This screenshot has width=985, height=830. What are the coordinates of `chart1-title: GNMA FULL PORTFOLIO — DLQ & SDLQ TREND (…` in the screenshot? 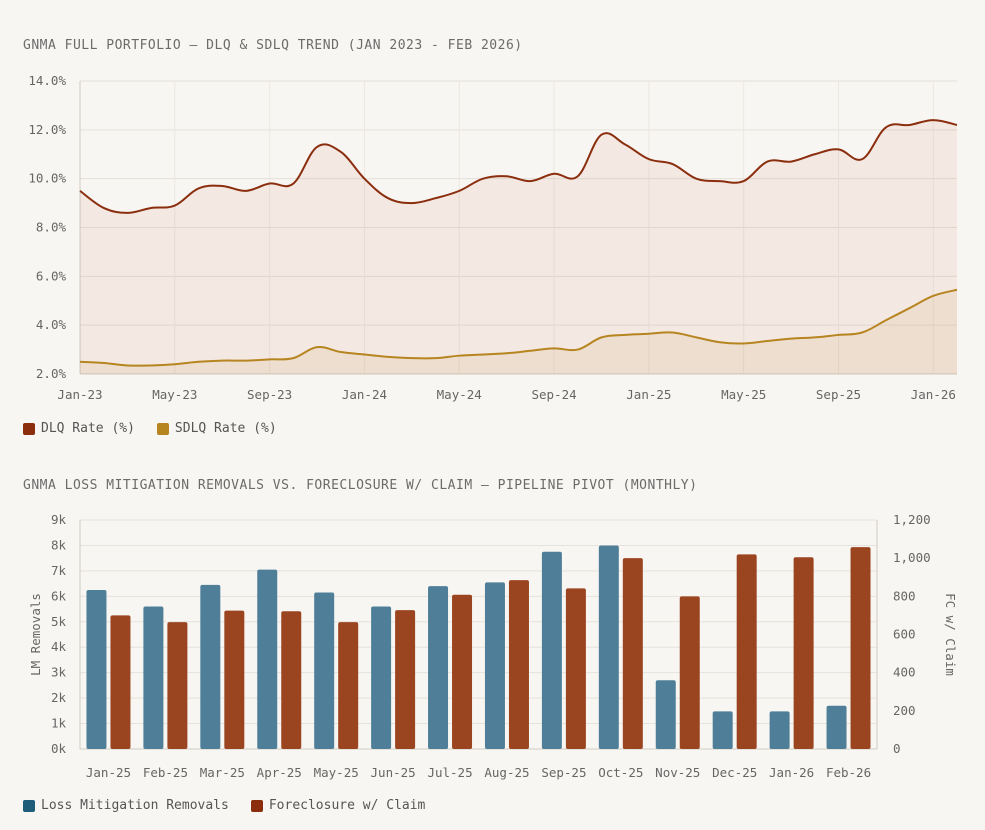 It's located at (273, 45).